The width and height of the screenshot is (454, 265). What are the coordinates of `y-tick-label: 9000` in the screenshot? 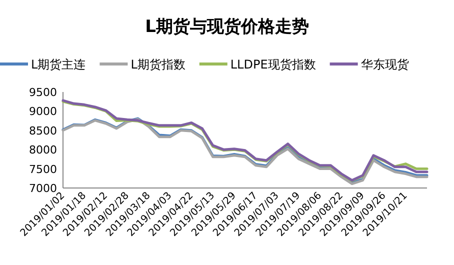 It's located at (43, 111).